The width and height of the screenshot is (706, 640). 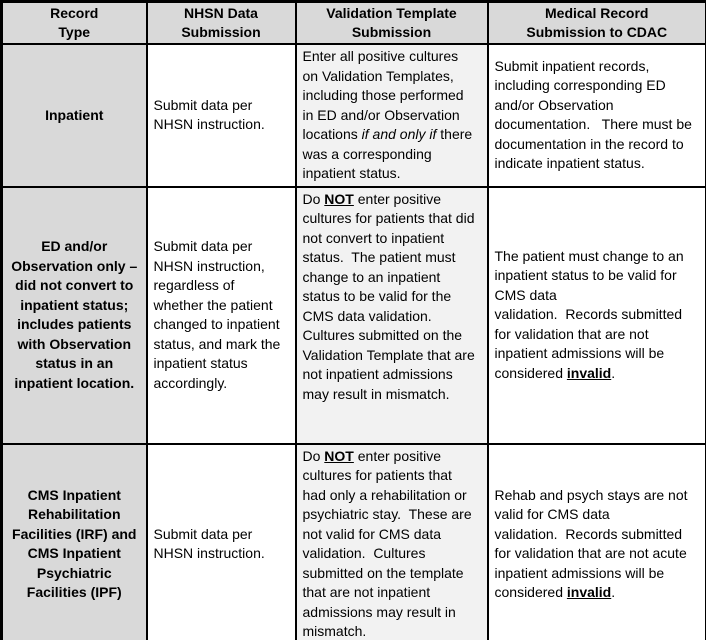 I want to click on text-segment-italic: if and only if, so click(x=399, y=134).